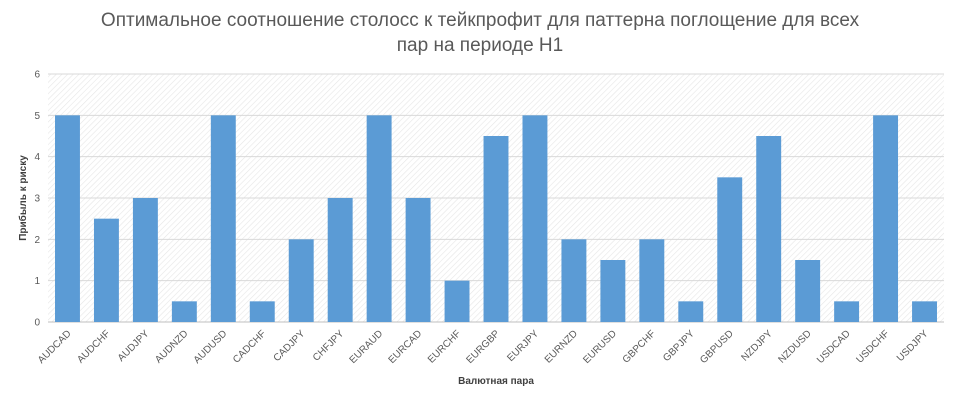  Describe the element at coordinates (223, 218) in the screenshot. I see `bar-audusd` at that location.